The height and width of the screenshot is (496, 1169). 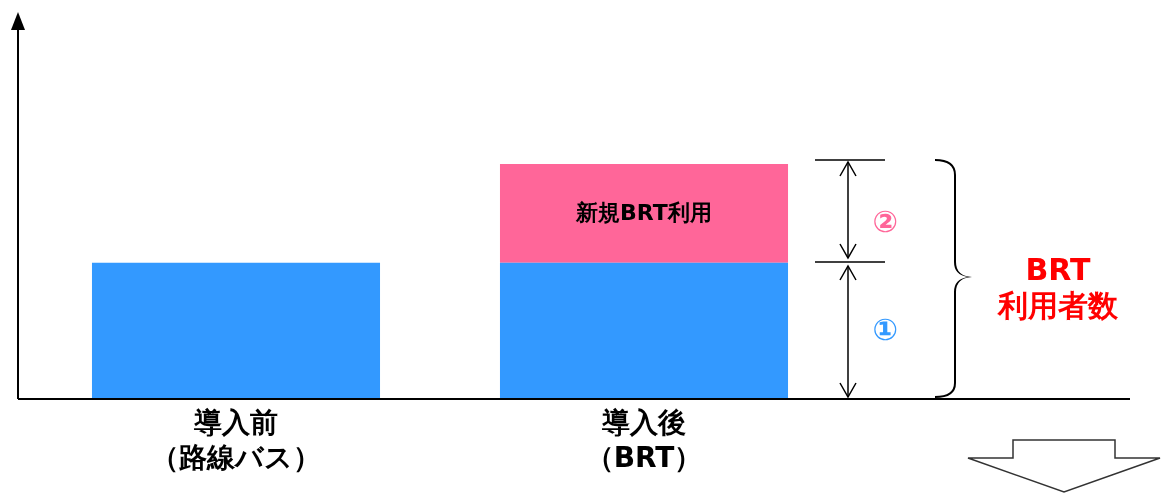 I want to click on x-tick-label: 導入後（BRT）, so click(x=644, y=439).